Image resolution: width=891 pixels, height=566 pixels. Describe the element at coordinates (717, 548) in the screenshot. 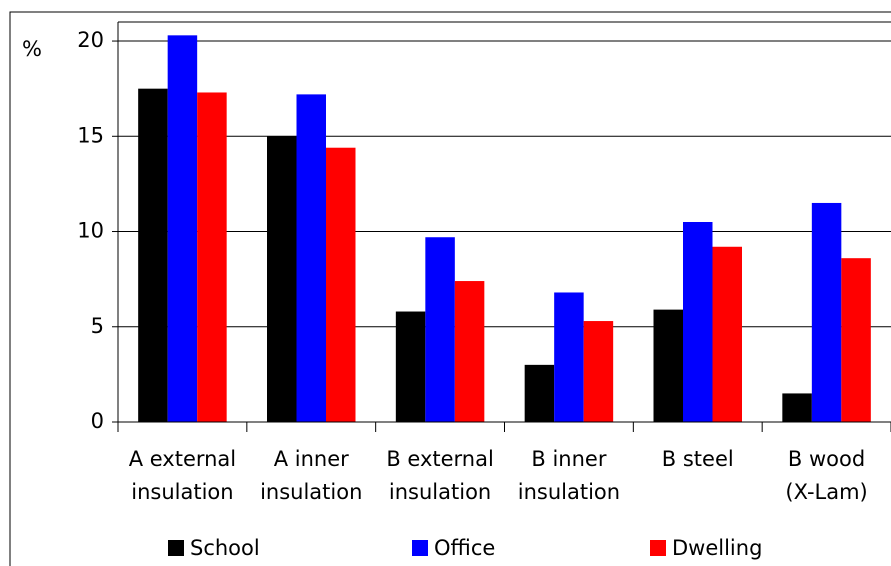

I see `legend-label: Dwelling` at that location.